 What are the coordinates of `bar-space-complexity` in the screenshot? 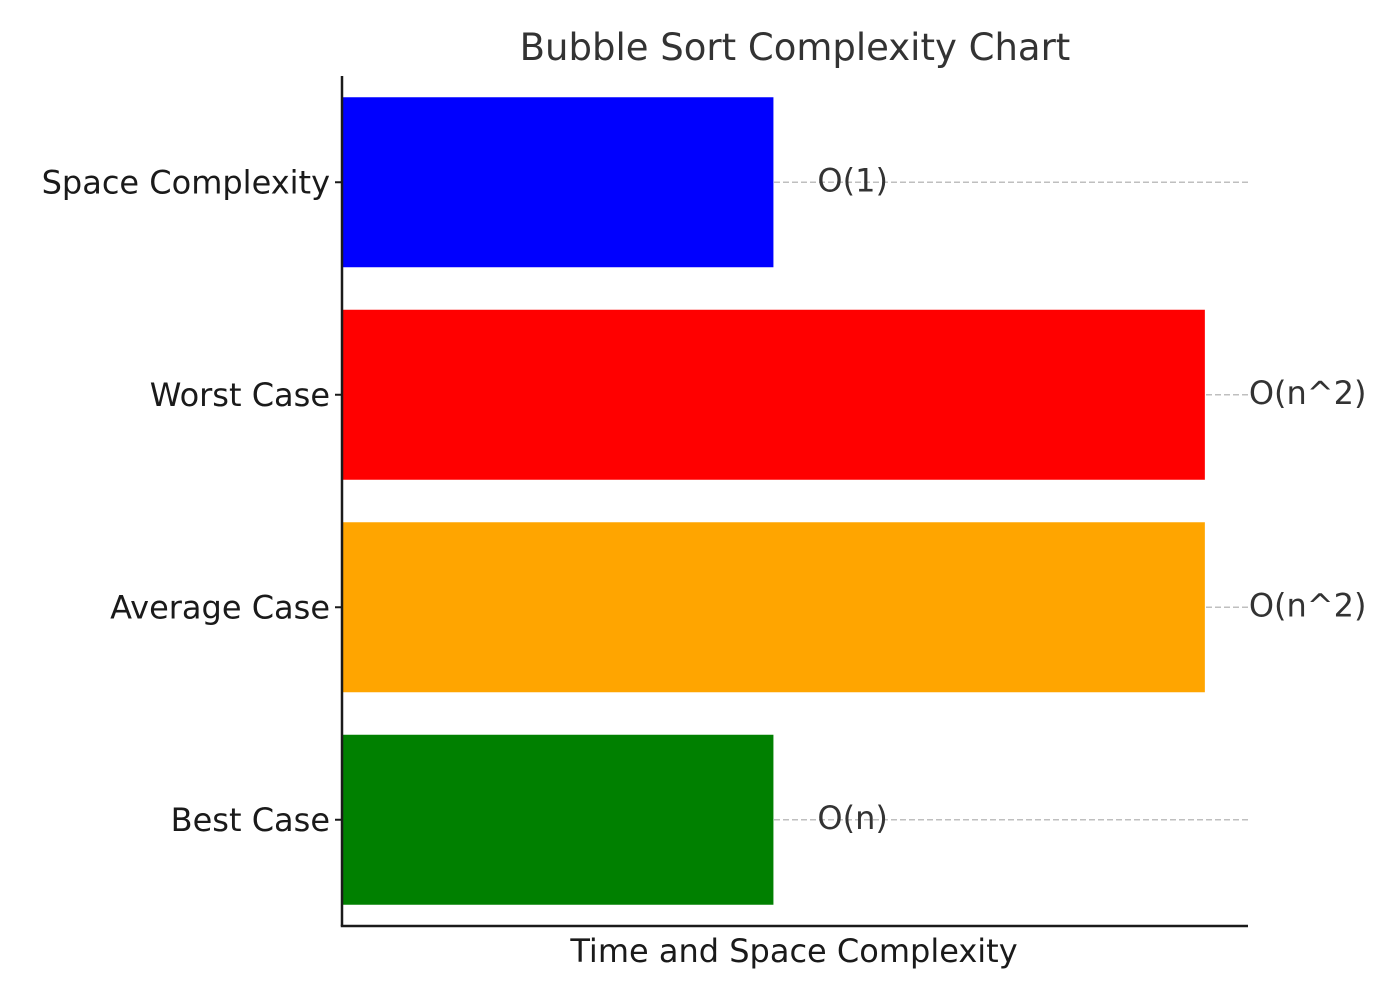 It's located at (558, 182).